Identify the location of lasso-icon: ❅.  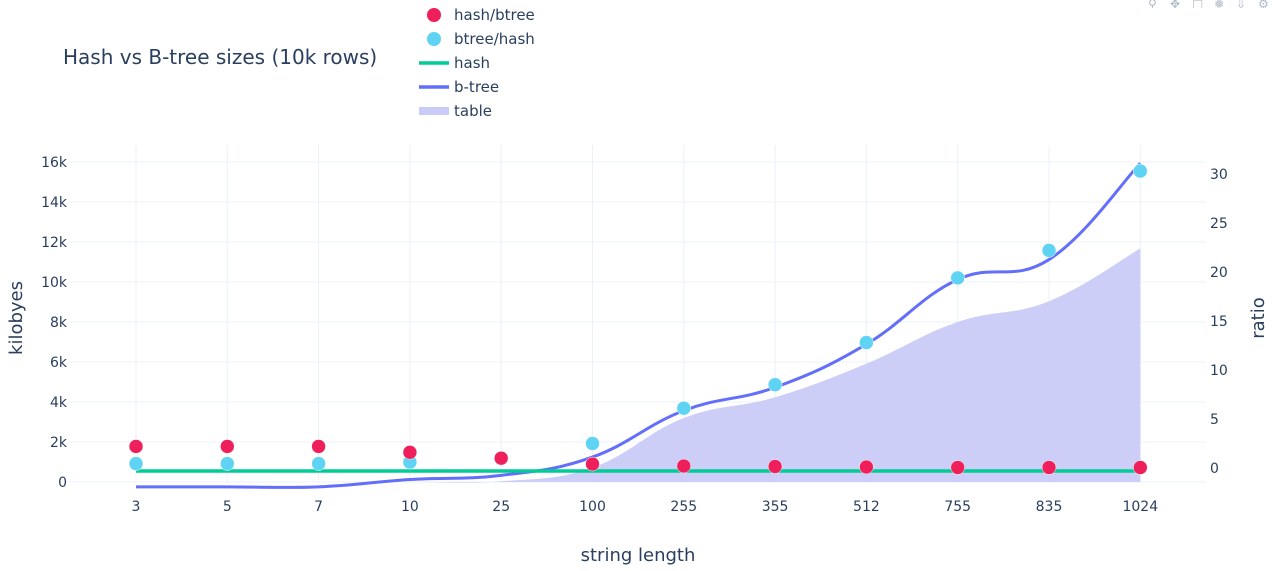
(1219, 4).